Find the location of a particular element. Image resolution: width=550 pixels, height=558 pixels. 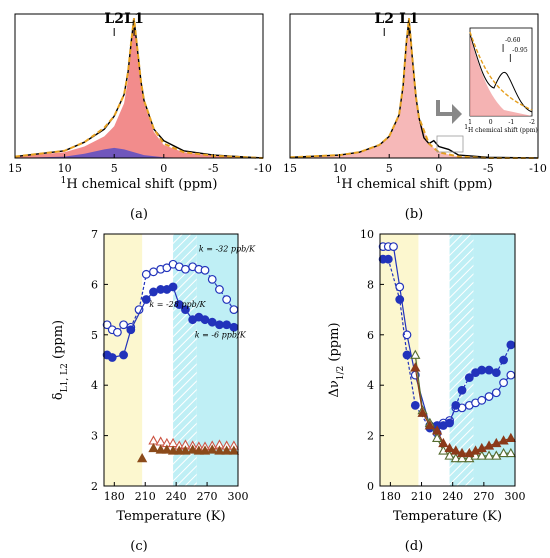

x-axis-label-text: Temperature (K) is located at coordinates (170, 516).